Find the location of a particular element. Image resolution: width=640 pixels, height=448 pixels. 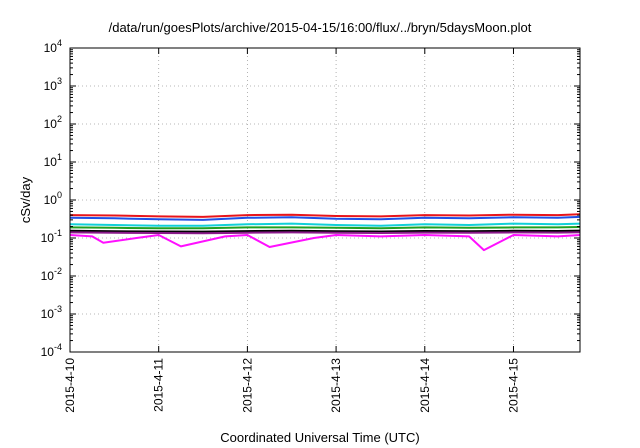

y-tick-label: 10² is located at coordinates (53, 122).